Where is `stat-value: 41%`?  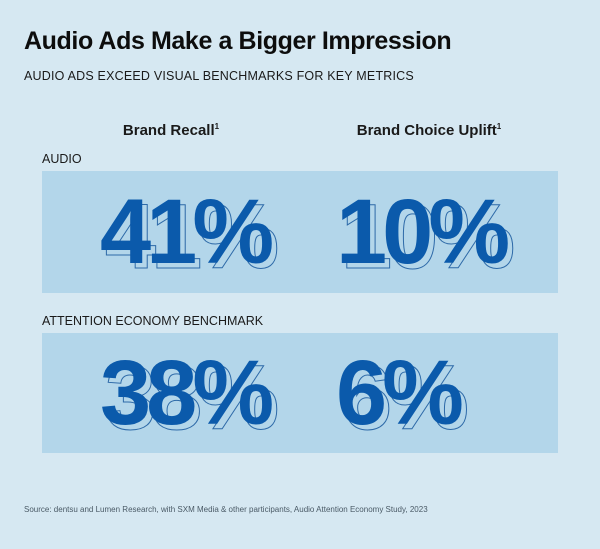 stat-value: 41% is located at coordinates (187, 232).